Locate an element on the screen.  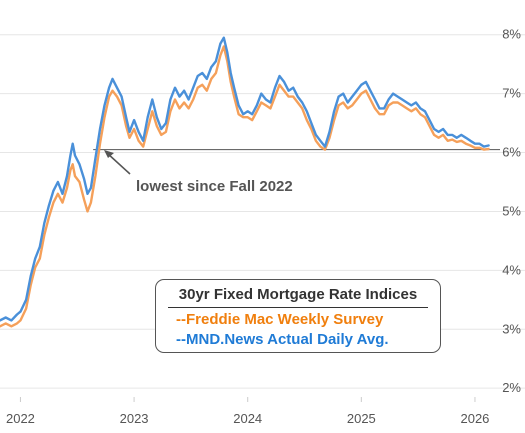
y-tick-label: 5% is located at coordinates (511, 210).